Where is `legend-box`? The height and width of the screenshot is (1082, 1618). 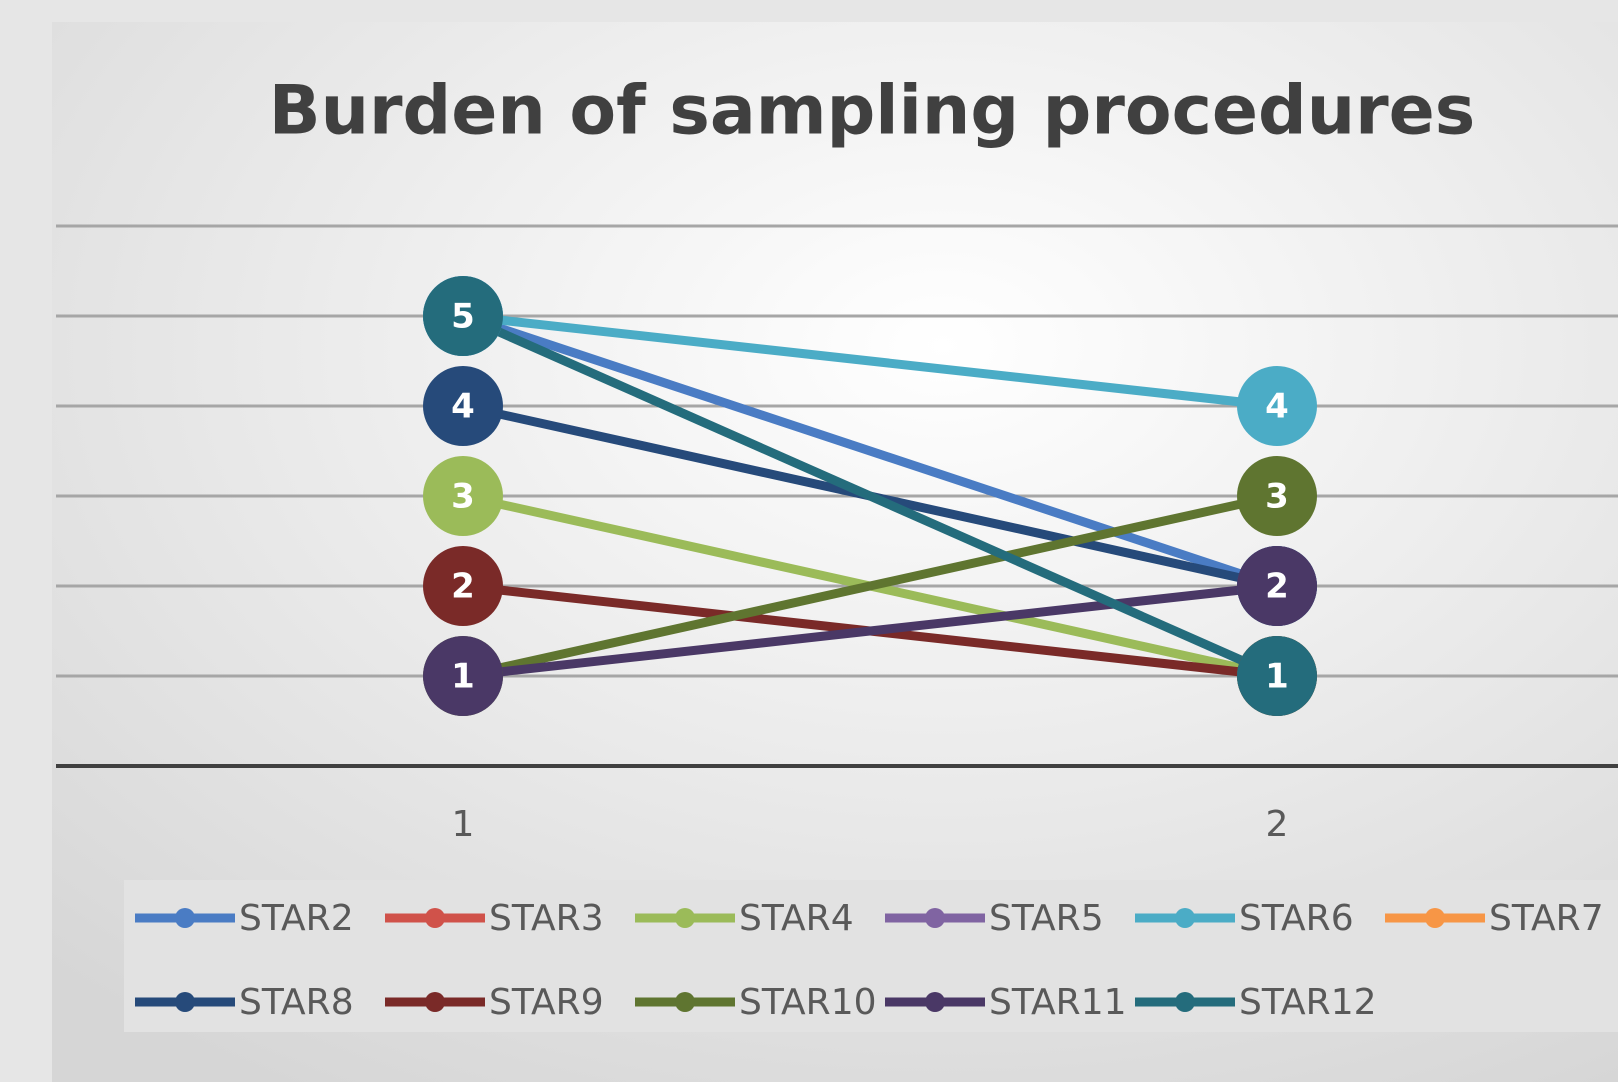
legend-box is located at coordinates (871, 956).